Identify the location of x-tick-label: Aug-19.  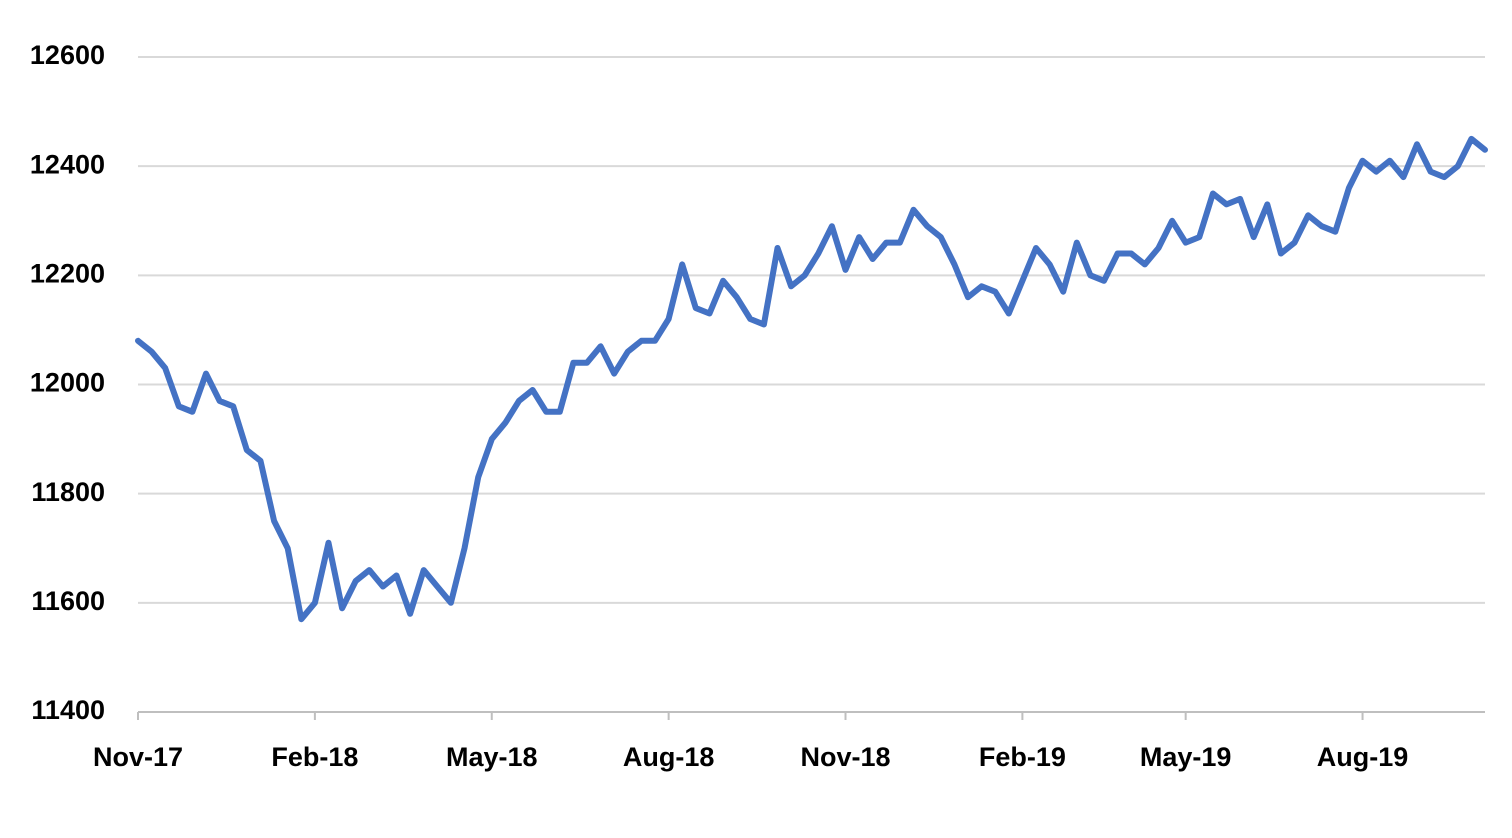
(1363, 757).